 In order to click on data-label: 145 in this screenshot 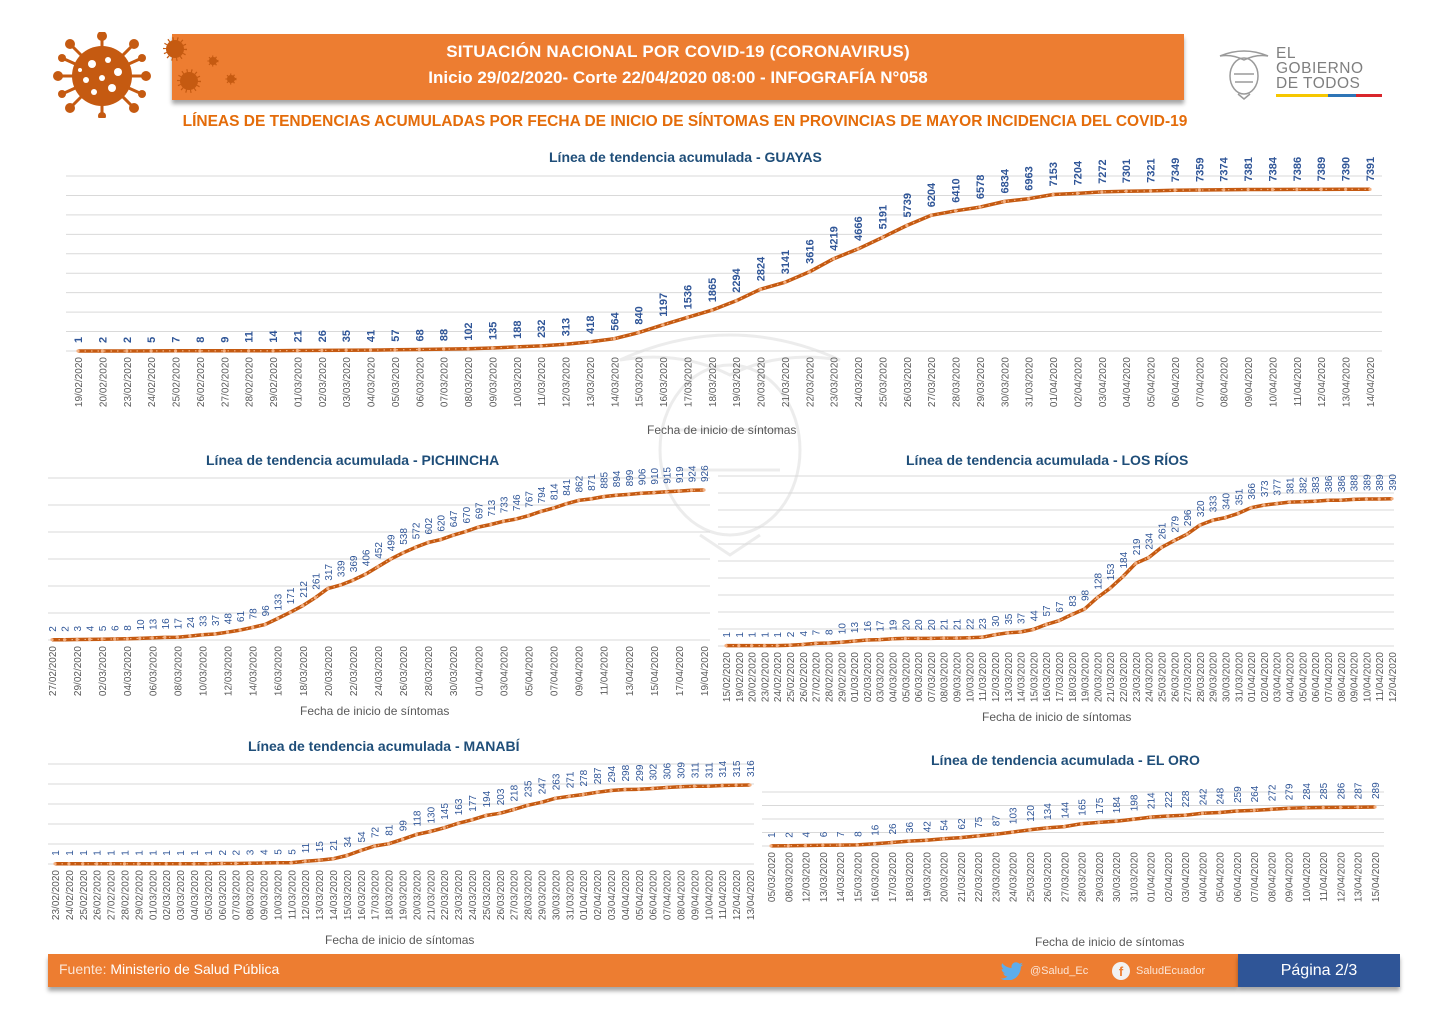, I will do `click(445, 811)`.